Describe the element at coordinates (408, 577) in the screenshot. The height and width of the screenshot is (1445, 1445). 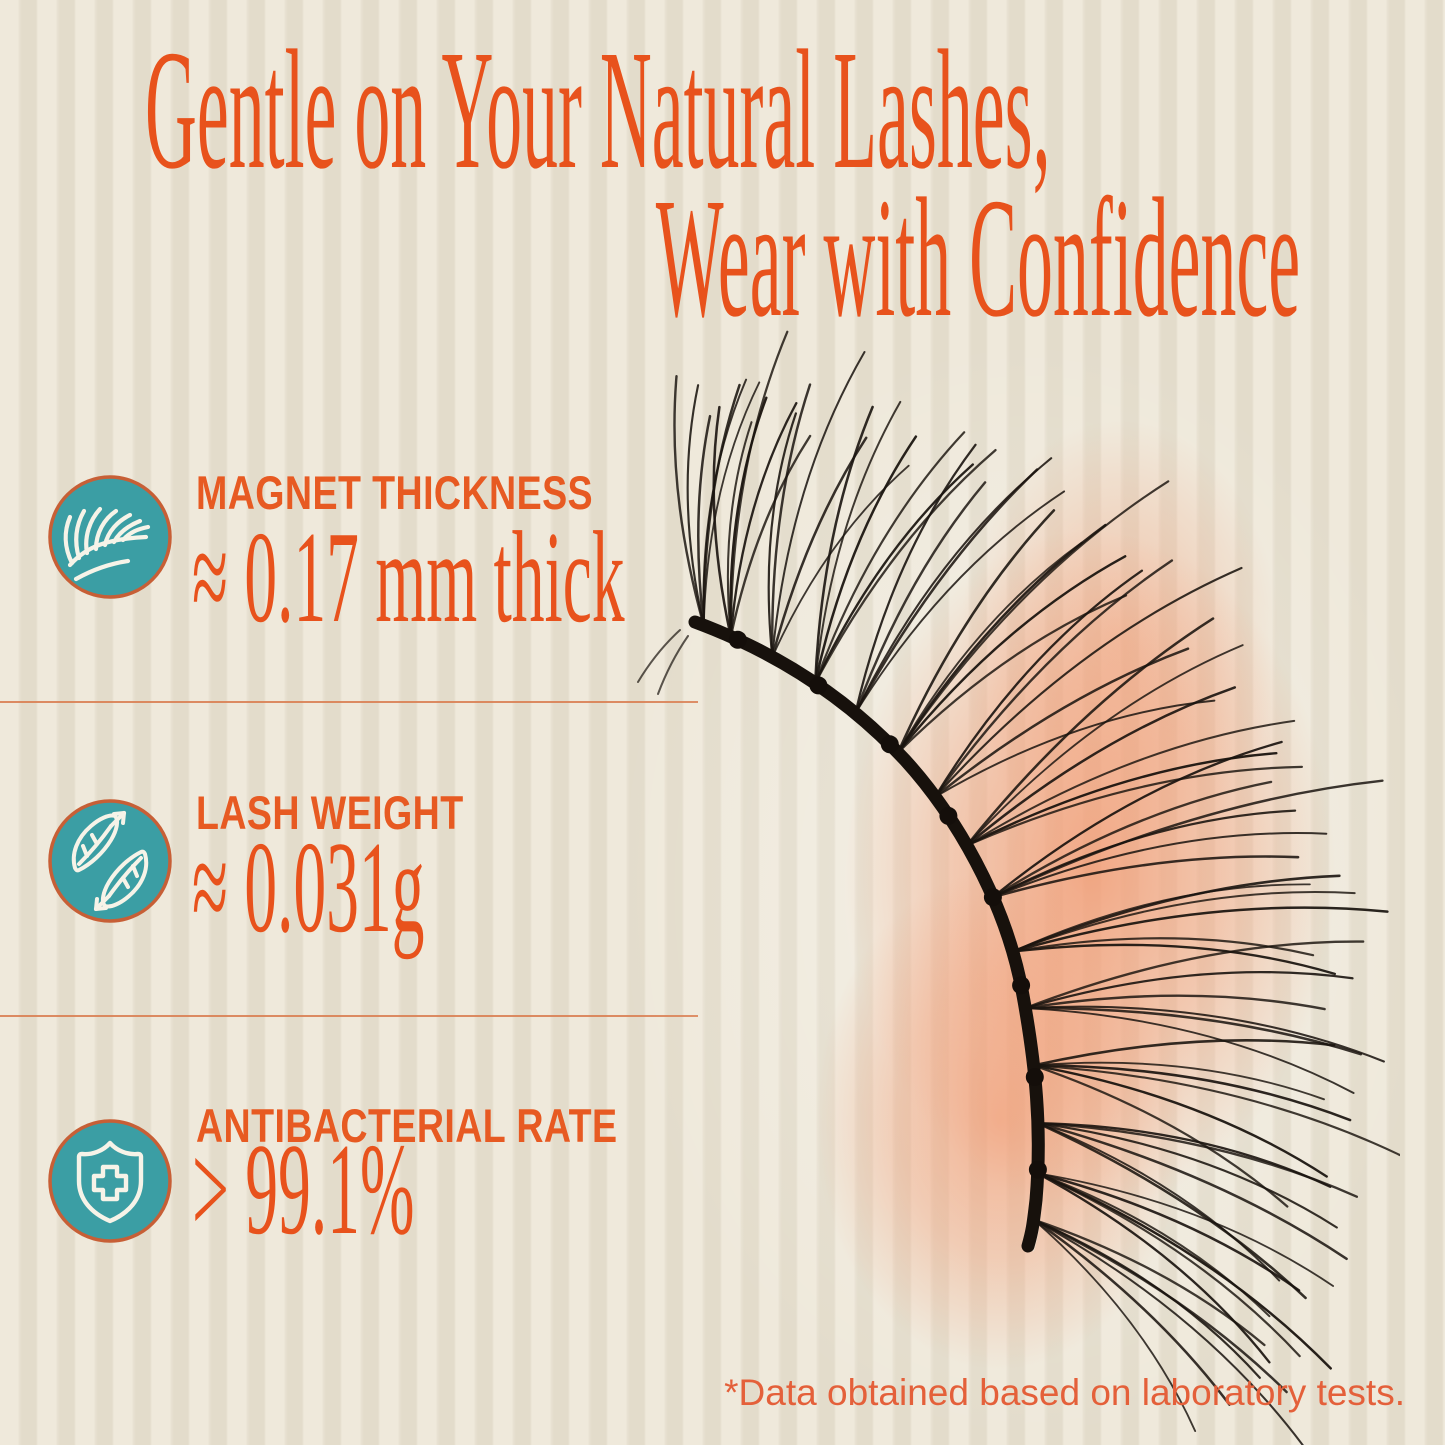
I see `feature-value-magnet-thickness: ≈ 0.17 mm thick` at that location.